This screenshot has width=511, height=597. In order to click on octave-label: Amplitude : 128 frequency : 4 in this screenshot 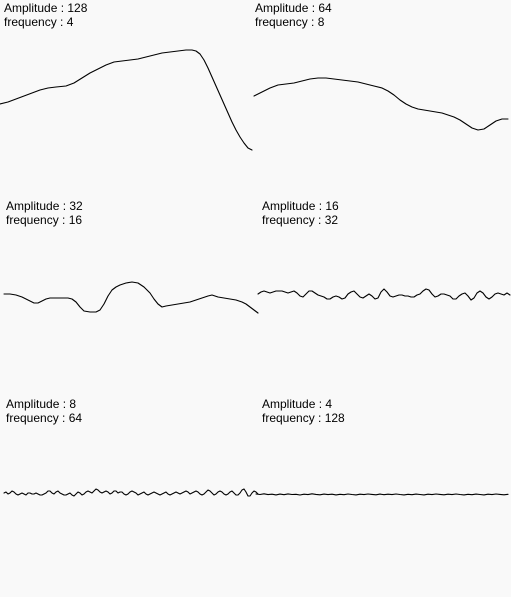, I will do `click(45, 15)`.